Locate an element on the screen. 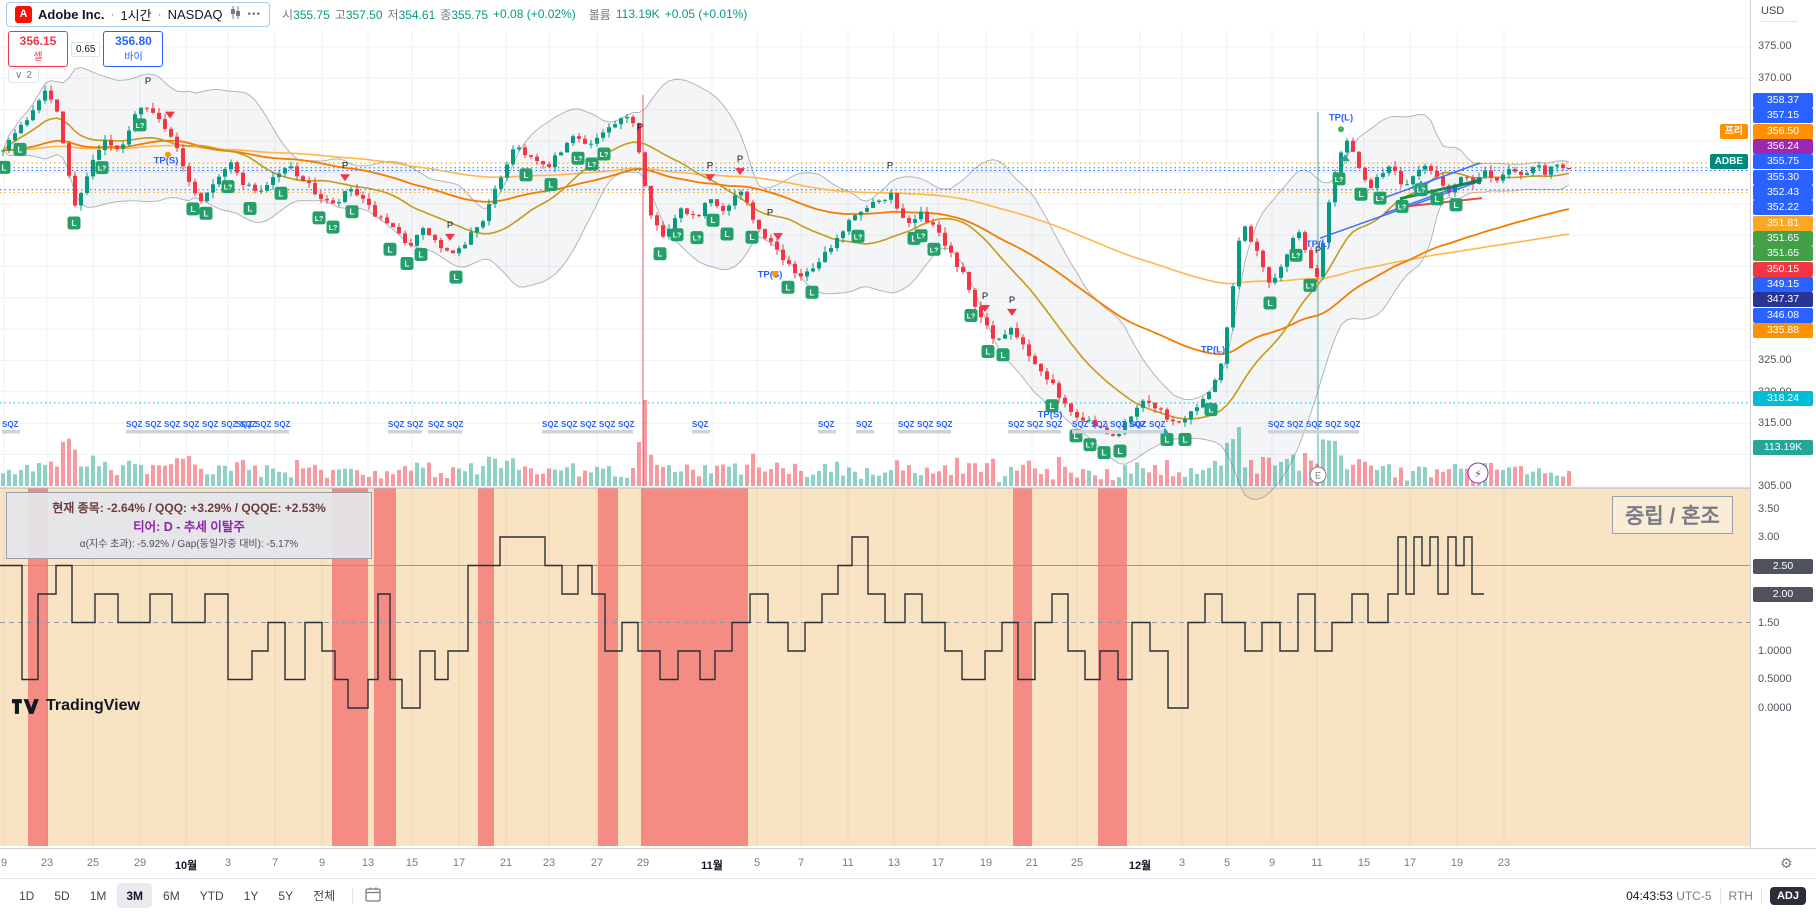 The height and width of the screenshot is (912, 1816). interval-label: 1시간 is located at coordinates (136, 15).